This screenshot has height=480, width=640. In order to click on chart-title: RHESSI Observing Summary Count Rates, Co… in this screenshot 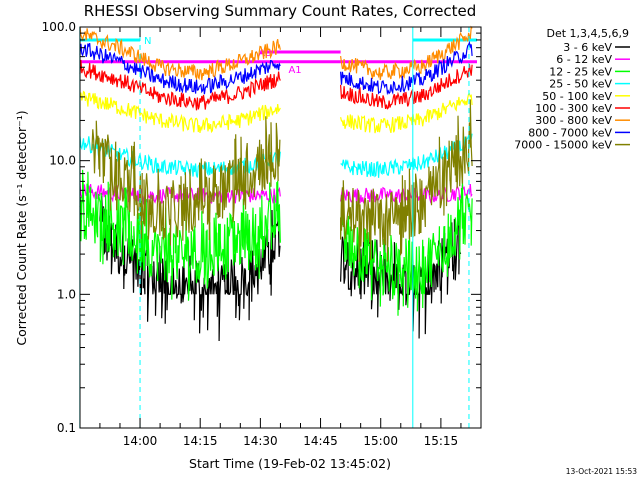, I will do `click(280, 11)`.